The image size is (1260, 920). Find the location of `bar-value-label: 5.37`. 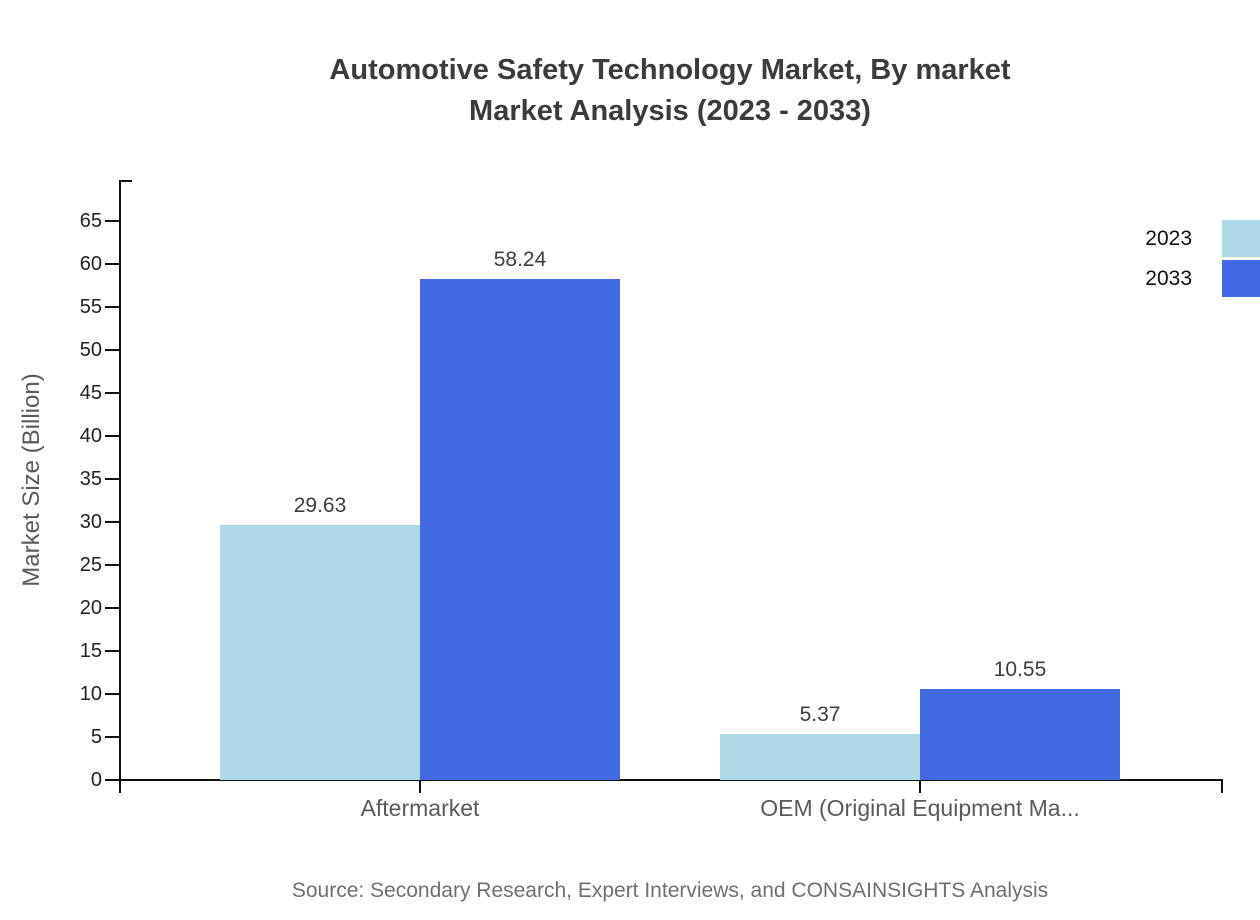

bar-value-label: 5.37 is located at coordinates (820, 714).